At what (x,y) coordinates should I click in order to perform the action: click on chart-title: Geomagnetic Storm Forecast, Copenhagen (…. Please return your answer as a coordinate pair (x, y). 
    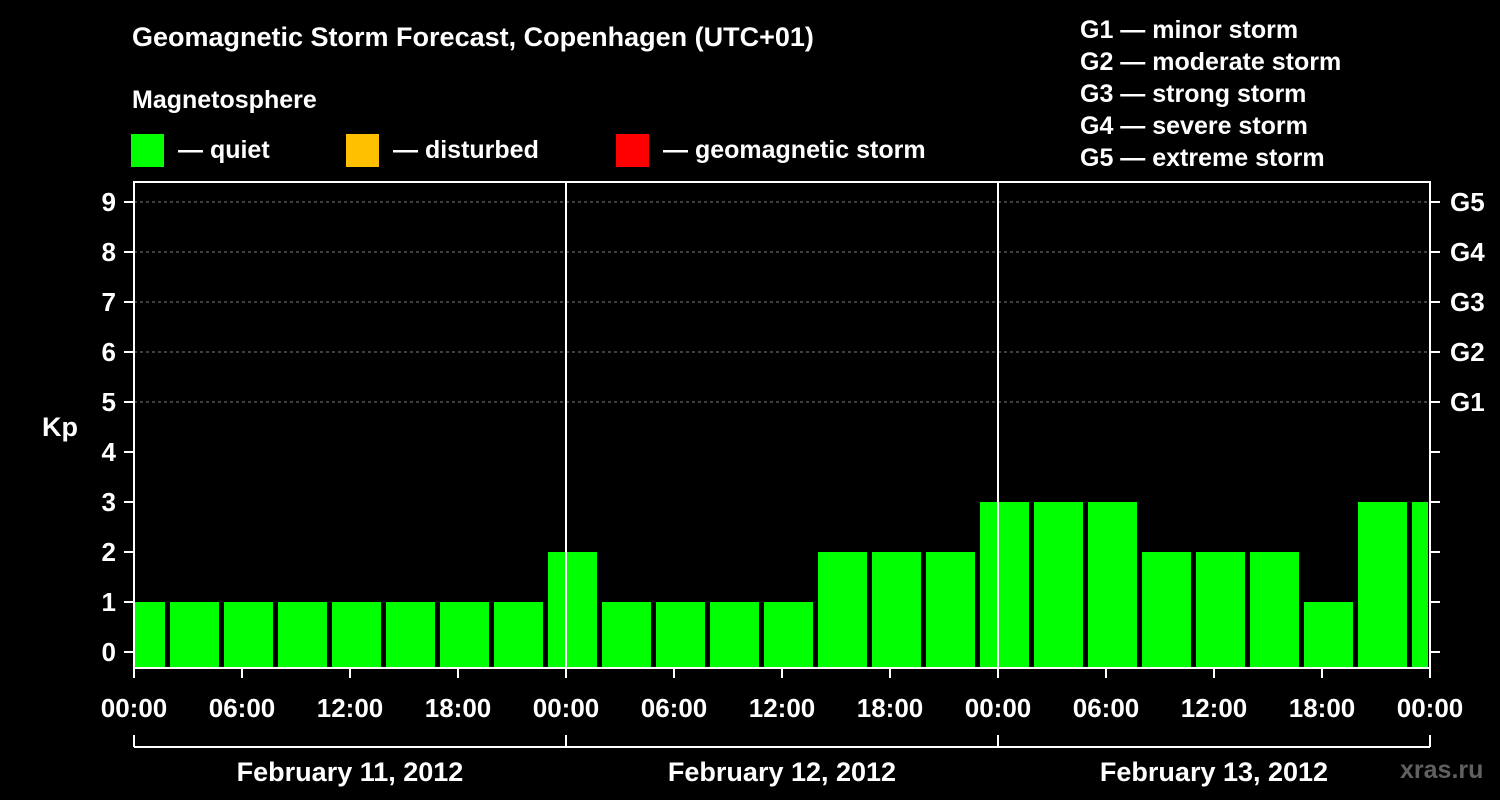
    Looking at the image, I should click on (473, 37).